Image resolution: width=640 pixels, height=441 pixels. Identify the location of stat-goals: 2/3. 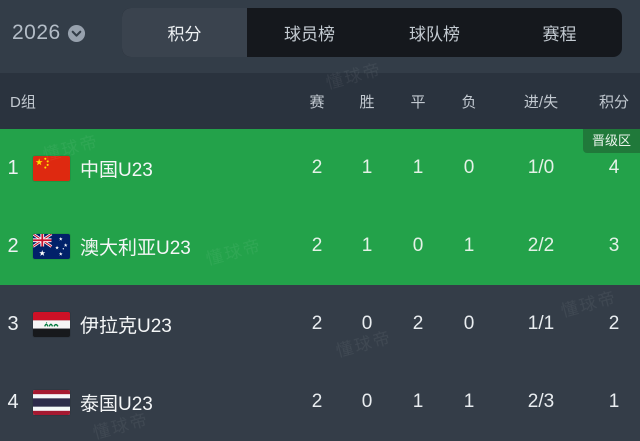
(541, 401).